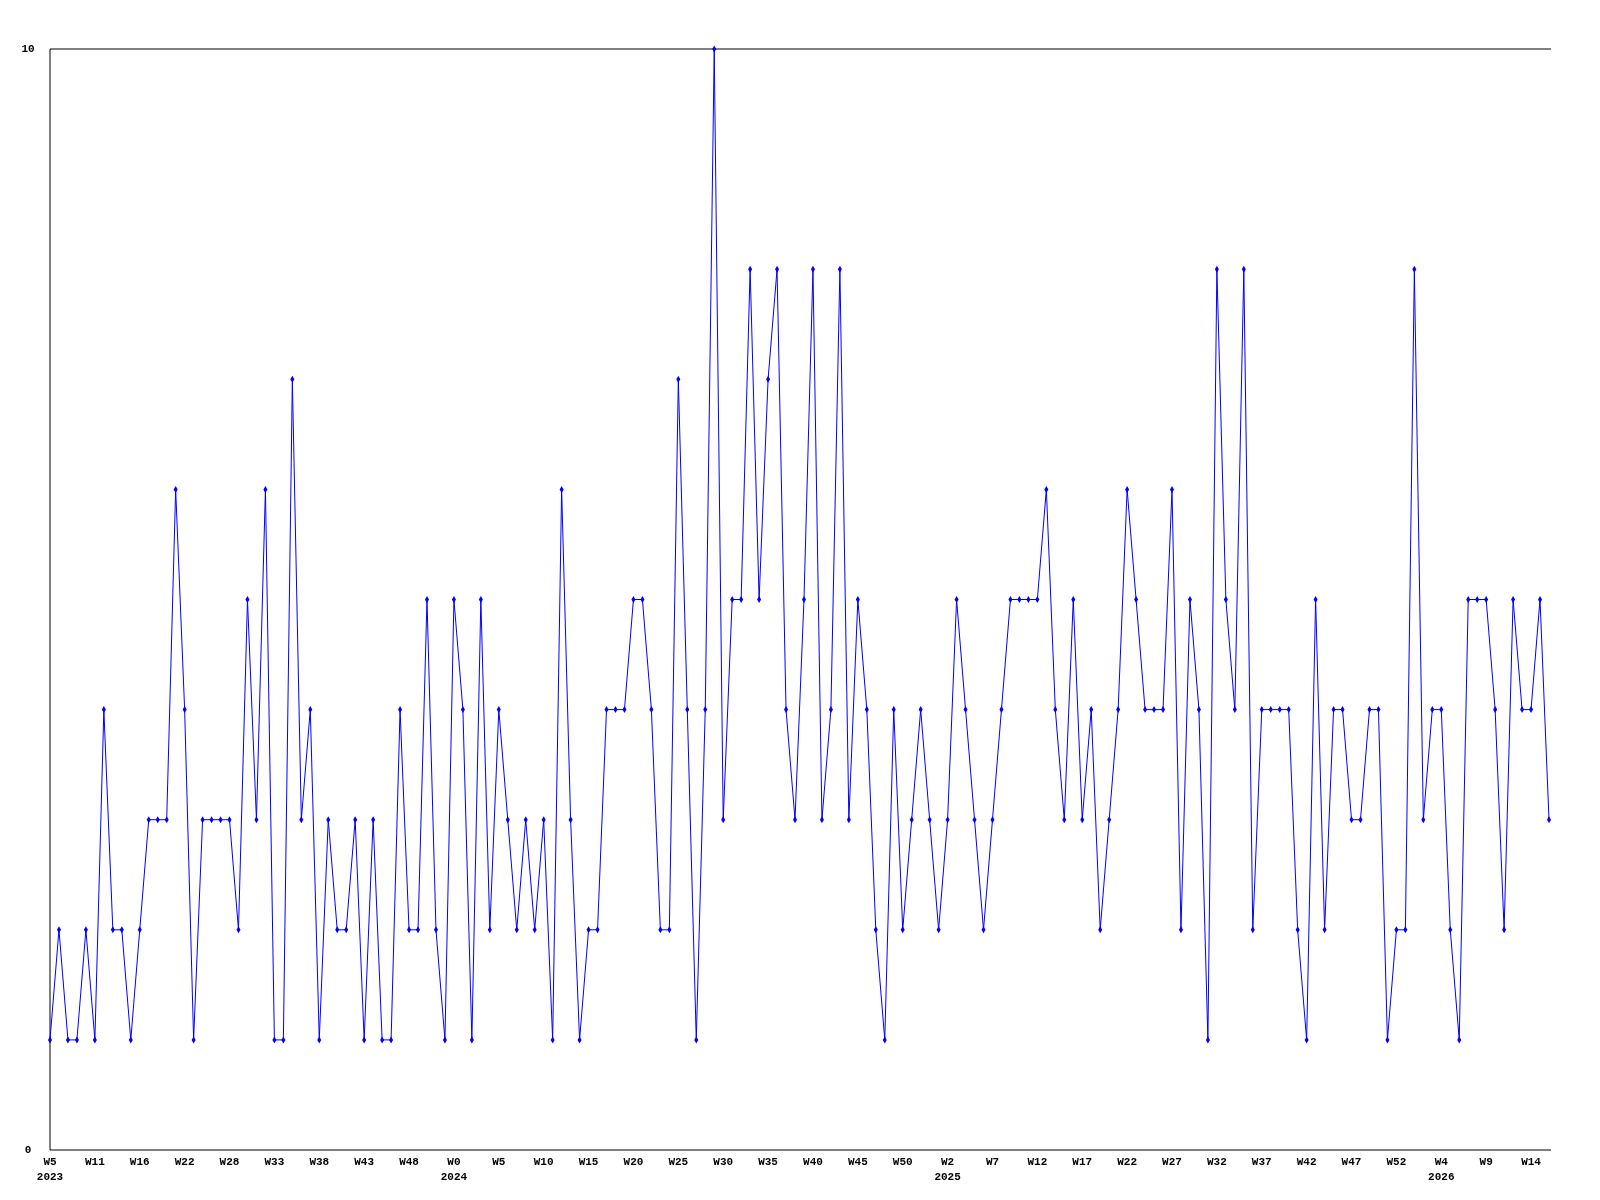 The height and width of the screenshot is (1200, 1600). What do you see at coordinates (50, 1169) in the screenshot?
I see `x-tick-label: W5 2023` at bounding box center [50, 1169].